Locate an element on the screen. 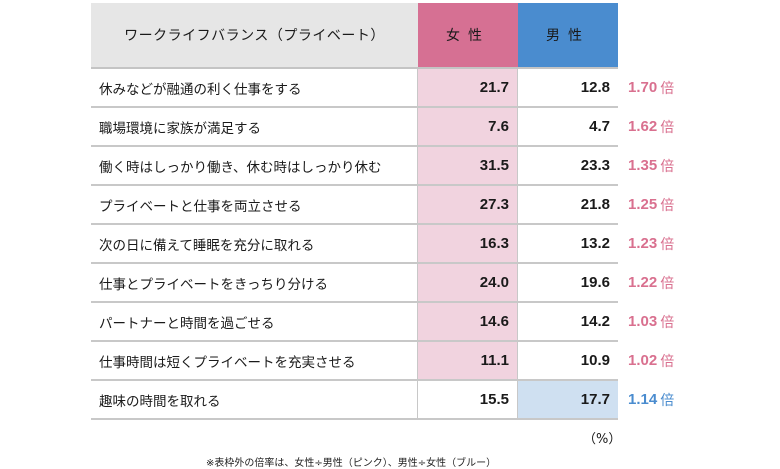  ratio: 1.14 倍 is located at coordinates (651, 399).